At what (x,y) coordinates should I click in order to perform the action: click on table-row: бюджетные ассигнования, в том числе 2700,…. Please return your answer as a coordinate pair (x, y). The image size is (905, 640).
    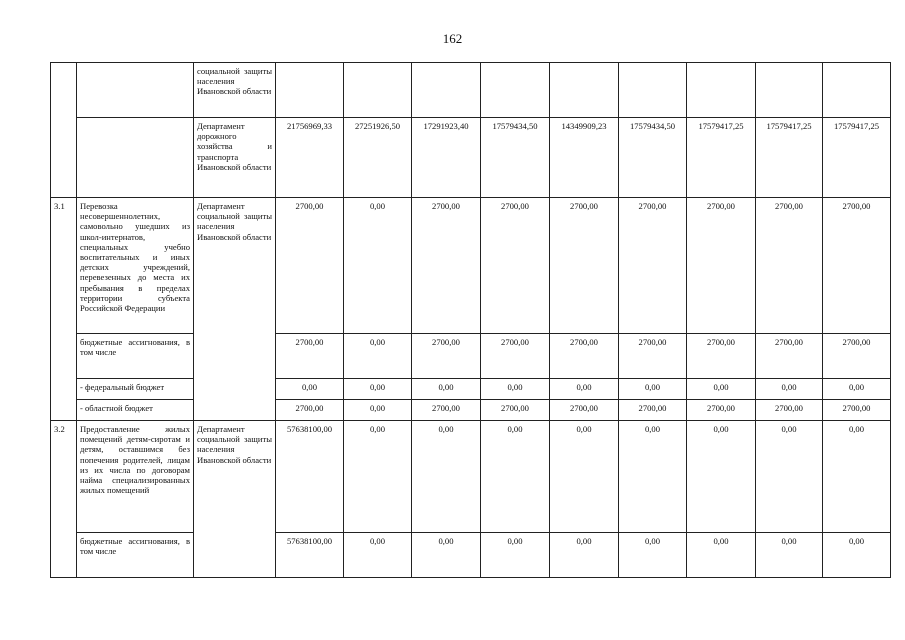
    Looking at the image, I should click on (471, 356).